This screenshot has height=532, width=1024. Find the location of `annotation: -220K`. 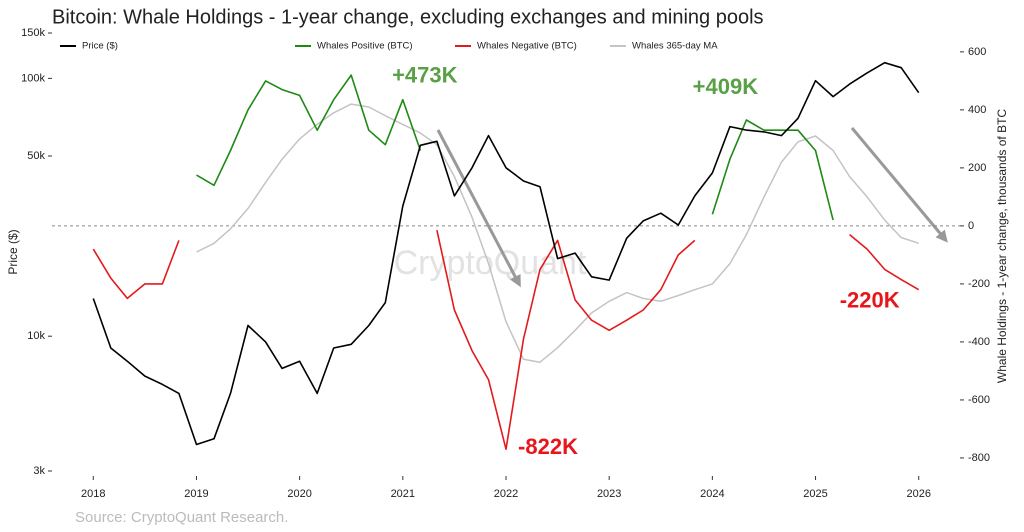

annotation: -220K is located at coordinates (870, 300).